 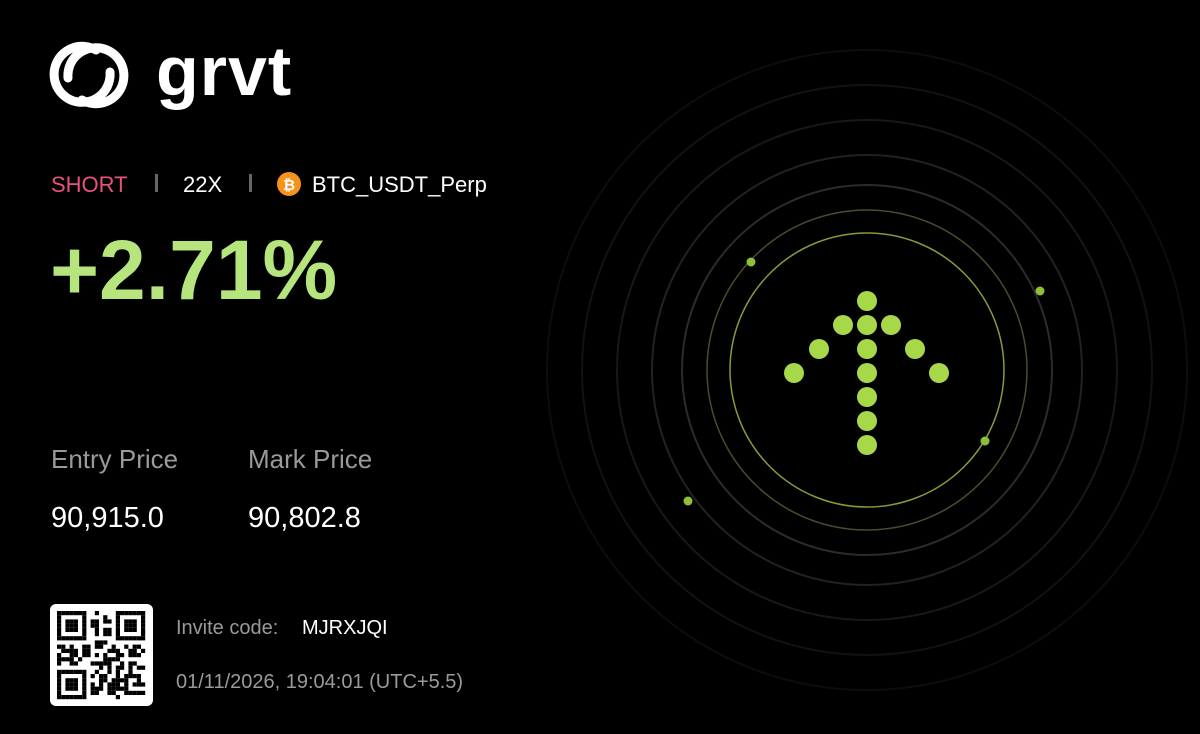 What do you see at coordinates (194, 270) in the screenshot?
I see `pnl-percent: +2.71%` at bounding box center [194, 270].